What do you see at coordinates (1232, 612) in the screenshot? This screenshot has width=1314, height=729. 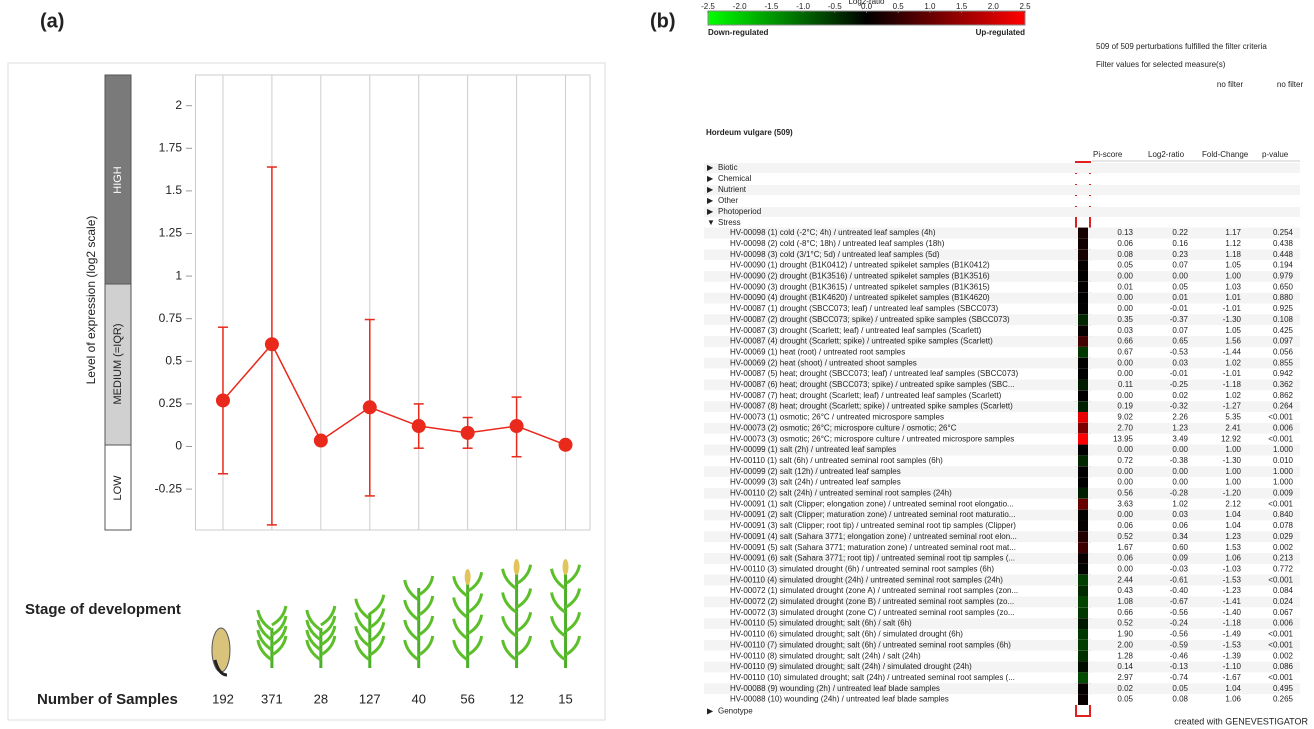 I see `cell-value: -1.40` at bounding box center [1232, 612].